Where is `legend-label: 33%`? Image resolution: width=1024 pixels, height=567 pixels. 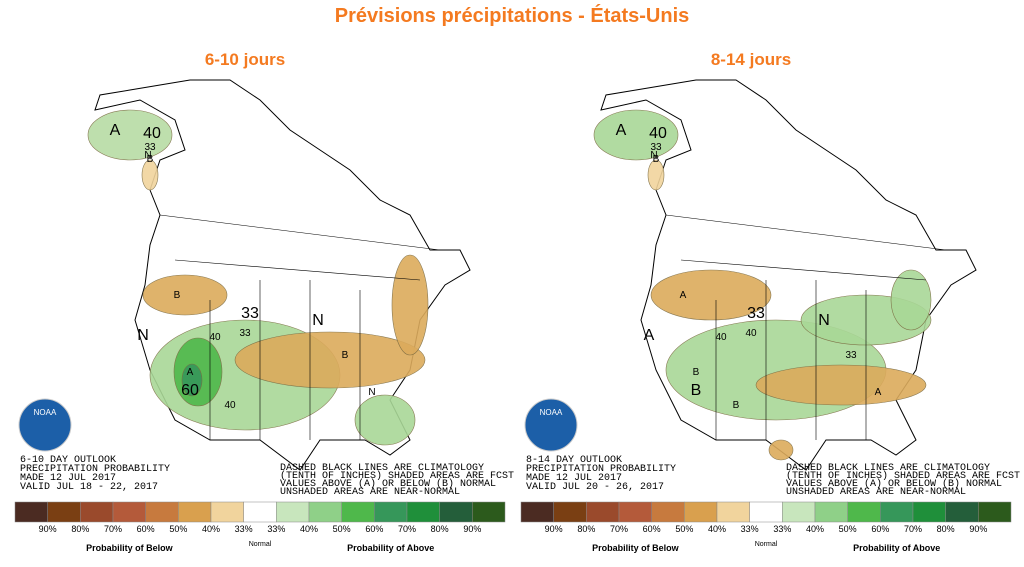 legend-label: 33% is located at coordinates (244, 529).